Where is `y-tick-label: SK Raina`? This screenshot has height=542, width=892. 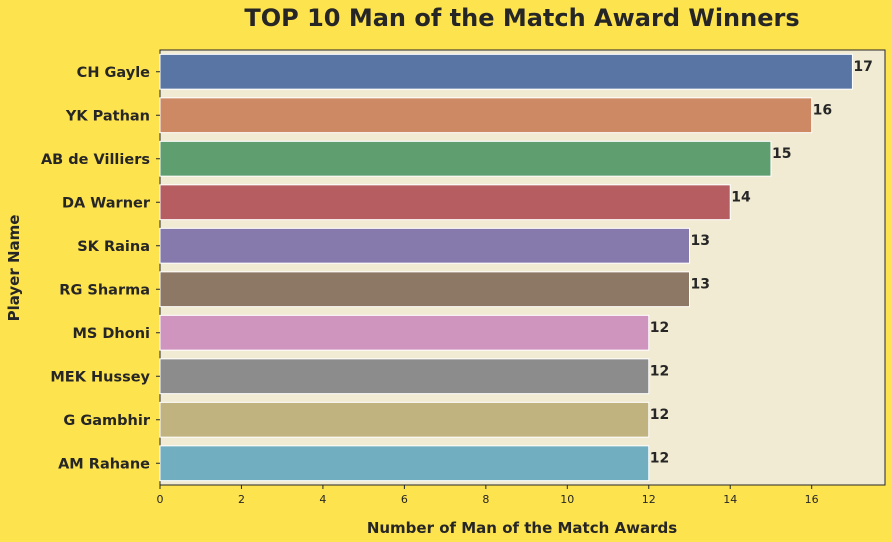 y-tick-label: SK Raina is located at coordinates (113, 247).